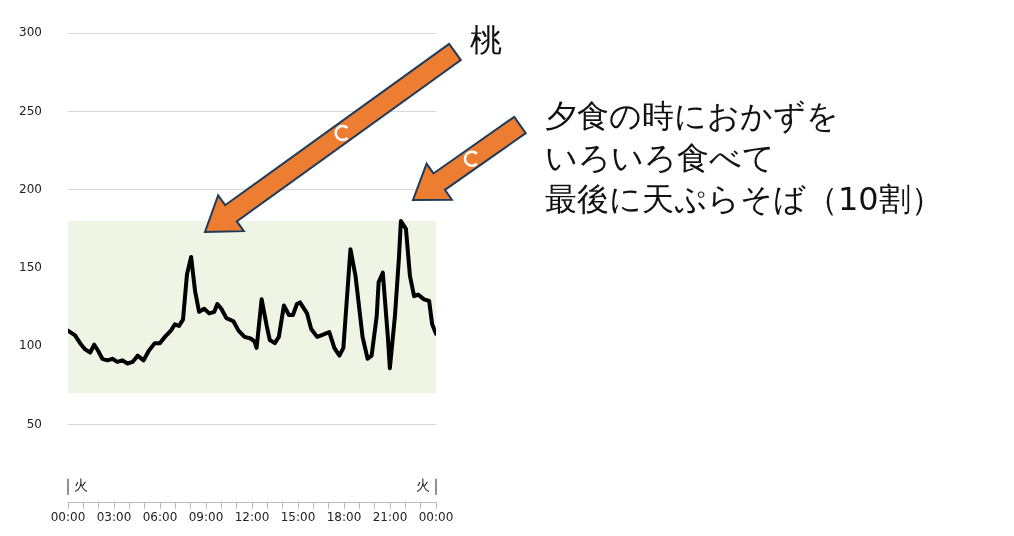 This screenshot has height=536, width=1014. Describe the element at coordinates (344, 517) in the screenshot. I see `x-tick-label: 18:00` at that location.